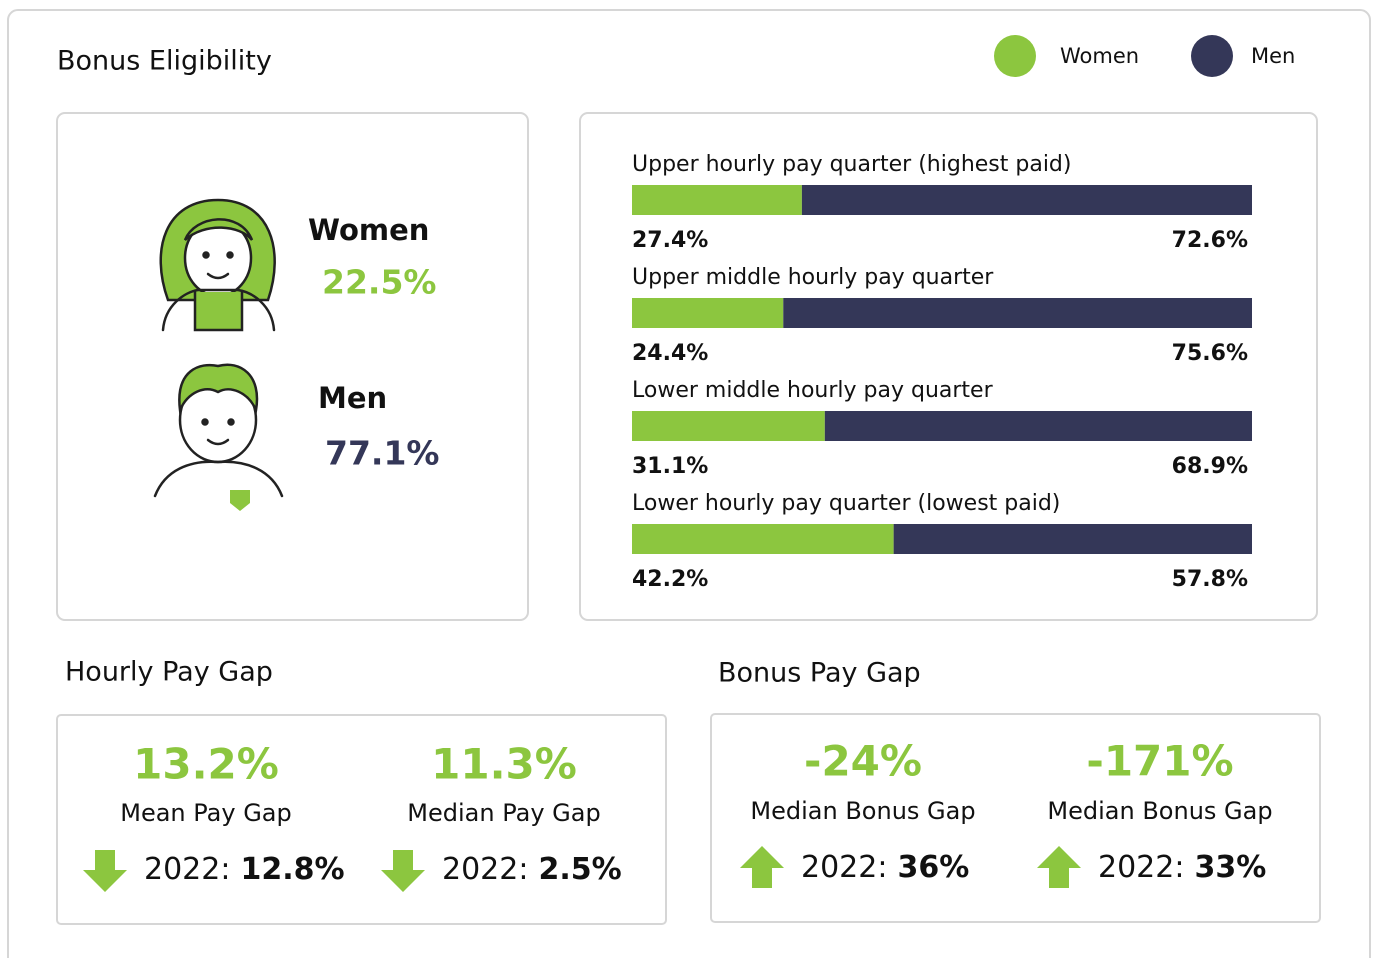 This screenshot has width=1377, height=958. I want to click on kpi-label: Median Pay Gap, so click(503, 813).